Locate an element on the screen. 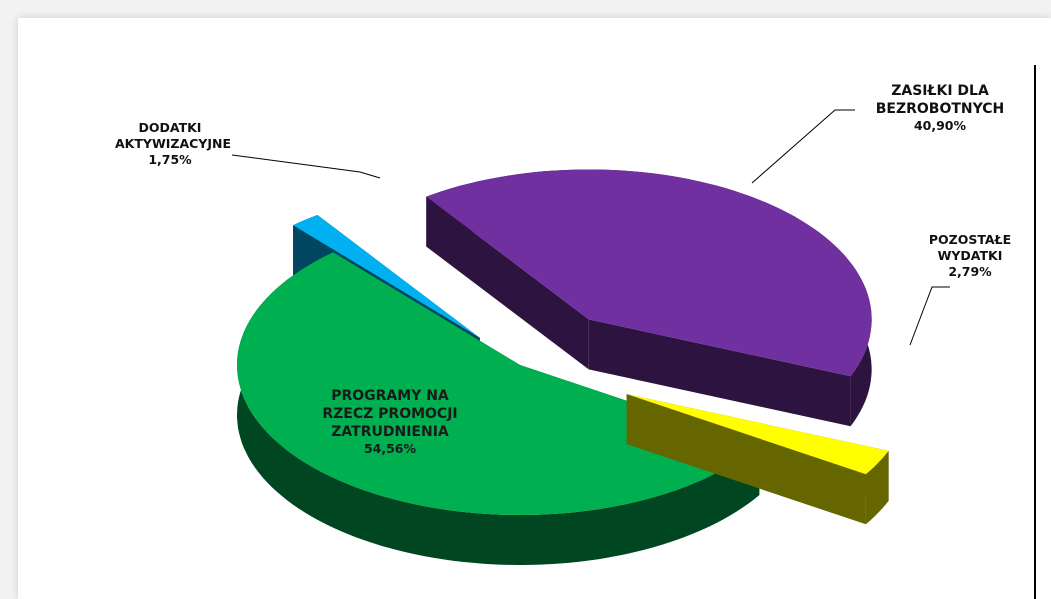  label: POZOSTAŁE WYDATKI 2,79% is located at coordinates (970, 255).